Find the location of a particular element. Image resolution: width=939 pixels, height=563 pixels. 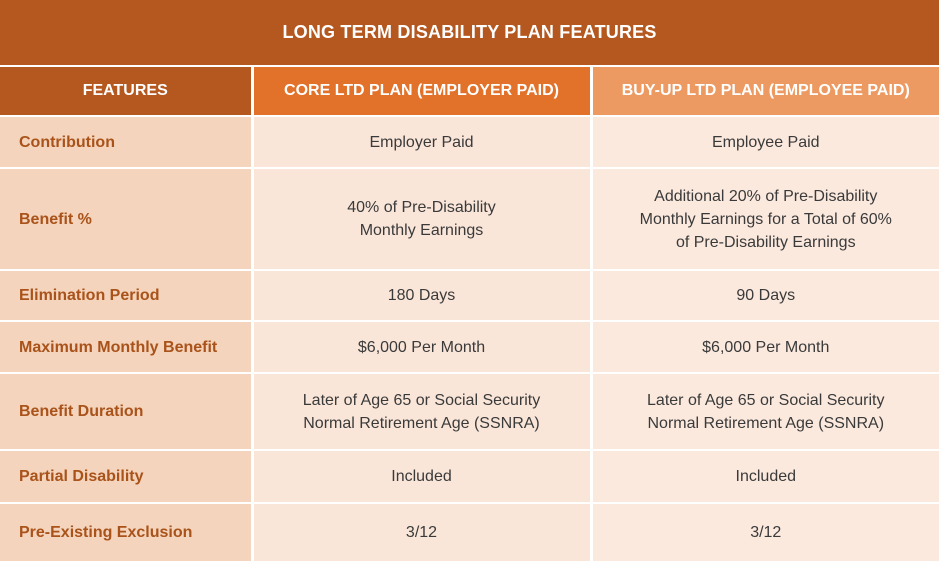

buyup-value: $6,000 Per Month is located at coordinates (765, 347).